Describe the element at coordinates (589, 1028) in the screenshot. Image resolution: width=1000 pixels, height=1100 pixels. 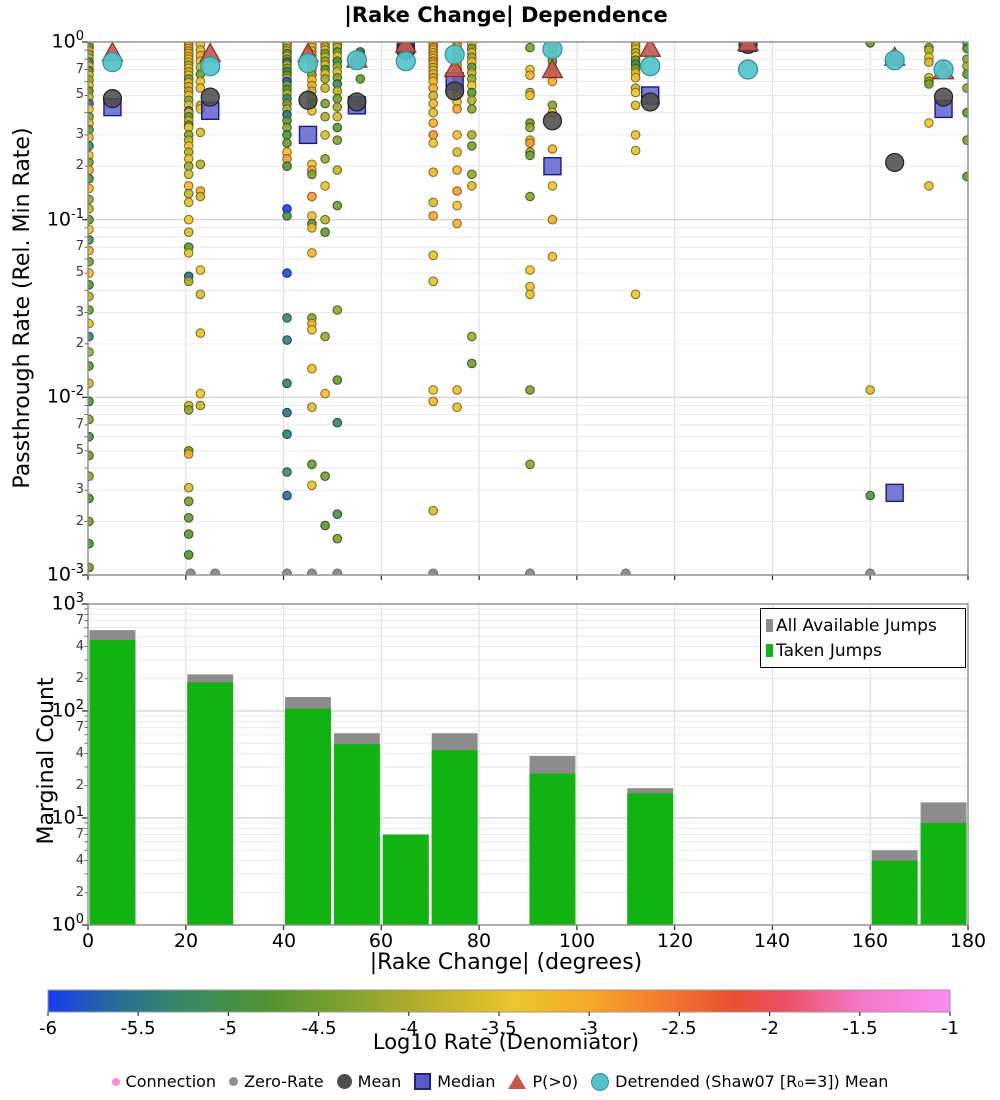
I see `colorbar-tick-label: -3` at that location.